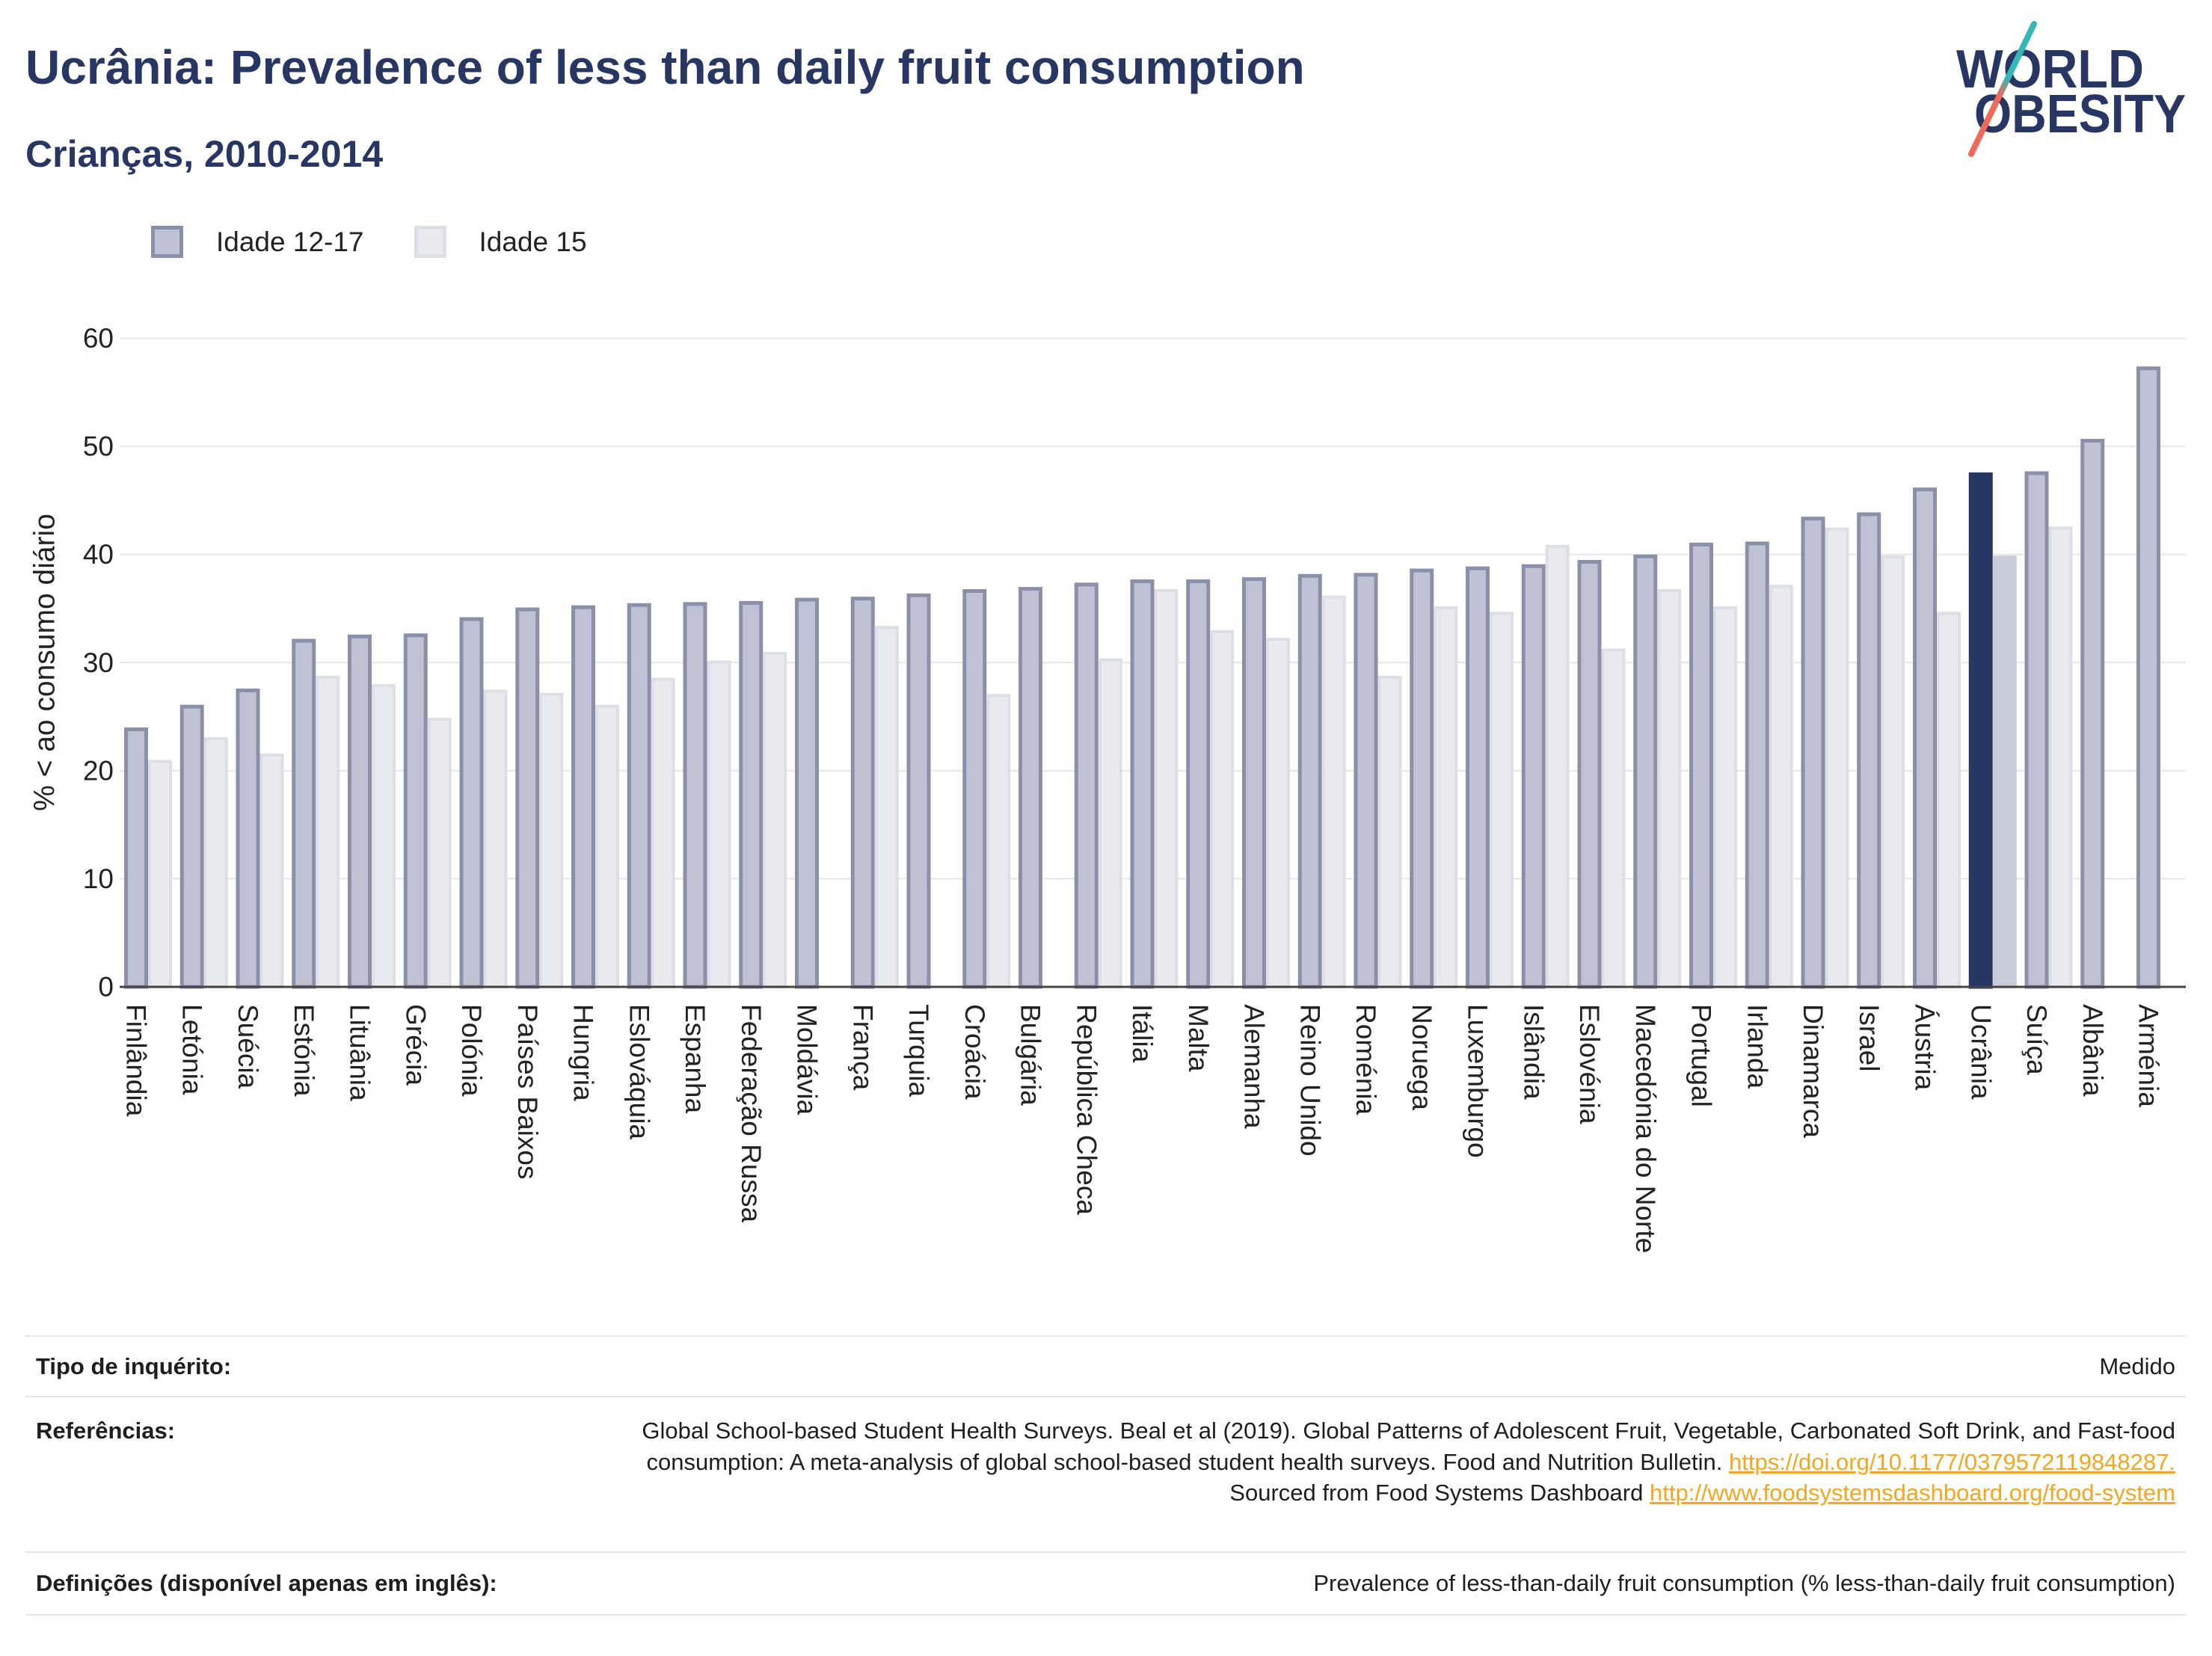 This screenshot has width=2212, height=1656. Describe the element at coordinates (45, 662) in the screenshot. I see `y-axis-title: % < ao consumo diário` at that location.